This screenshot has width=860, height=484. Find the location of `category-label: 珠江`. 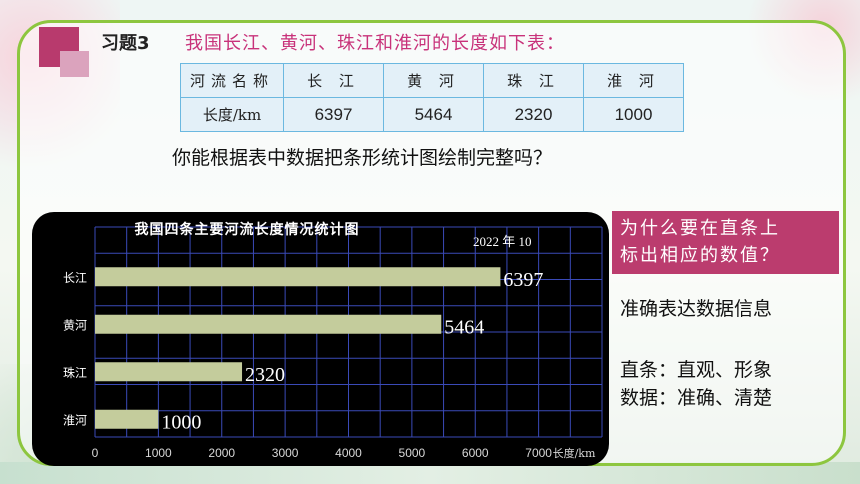

category-label: 珠江 is located at coordinates (75, 373).